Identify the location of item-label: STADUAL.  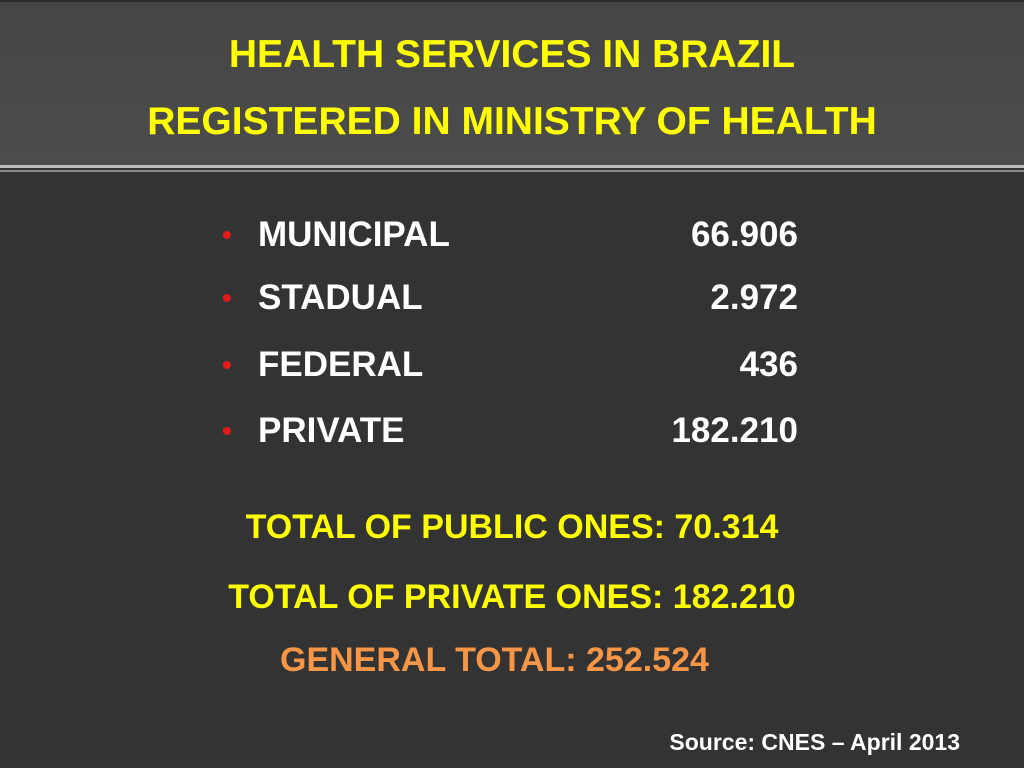
(340, 297).